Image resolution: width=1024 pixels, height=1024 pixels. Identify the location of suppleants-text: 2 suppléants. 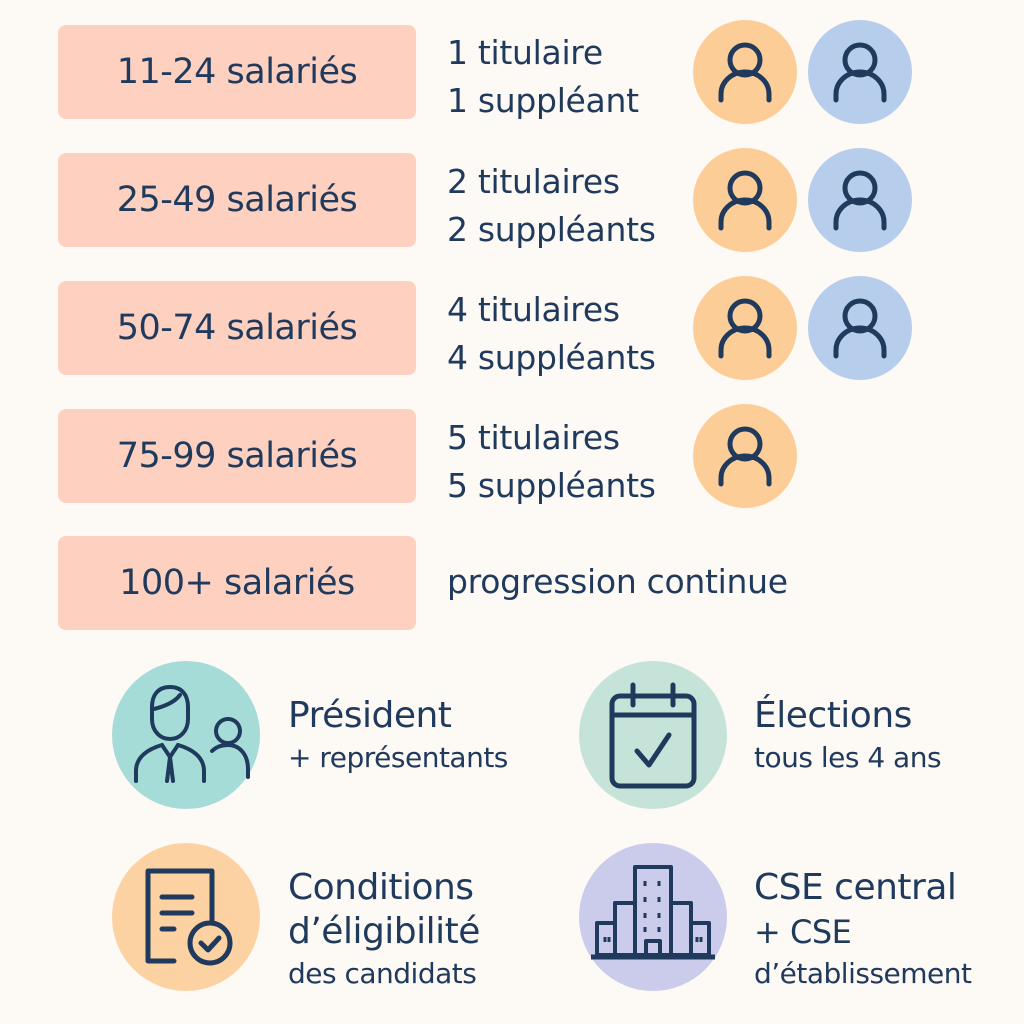
(551, 229).